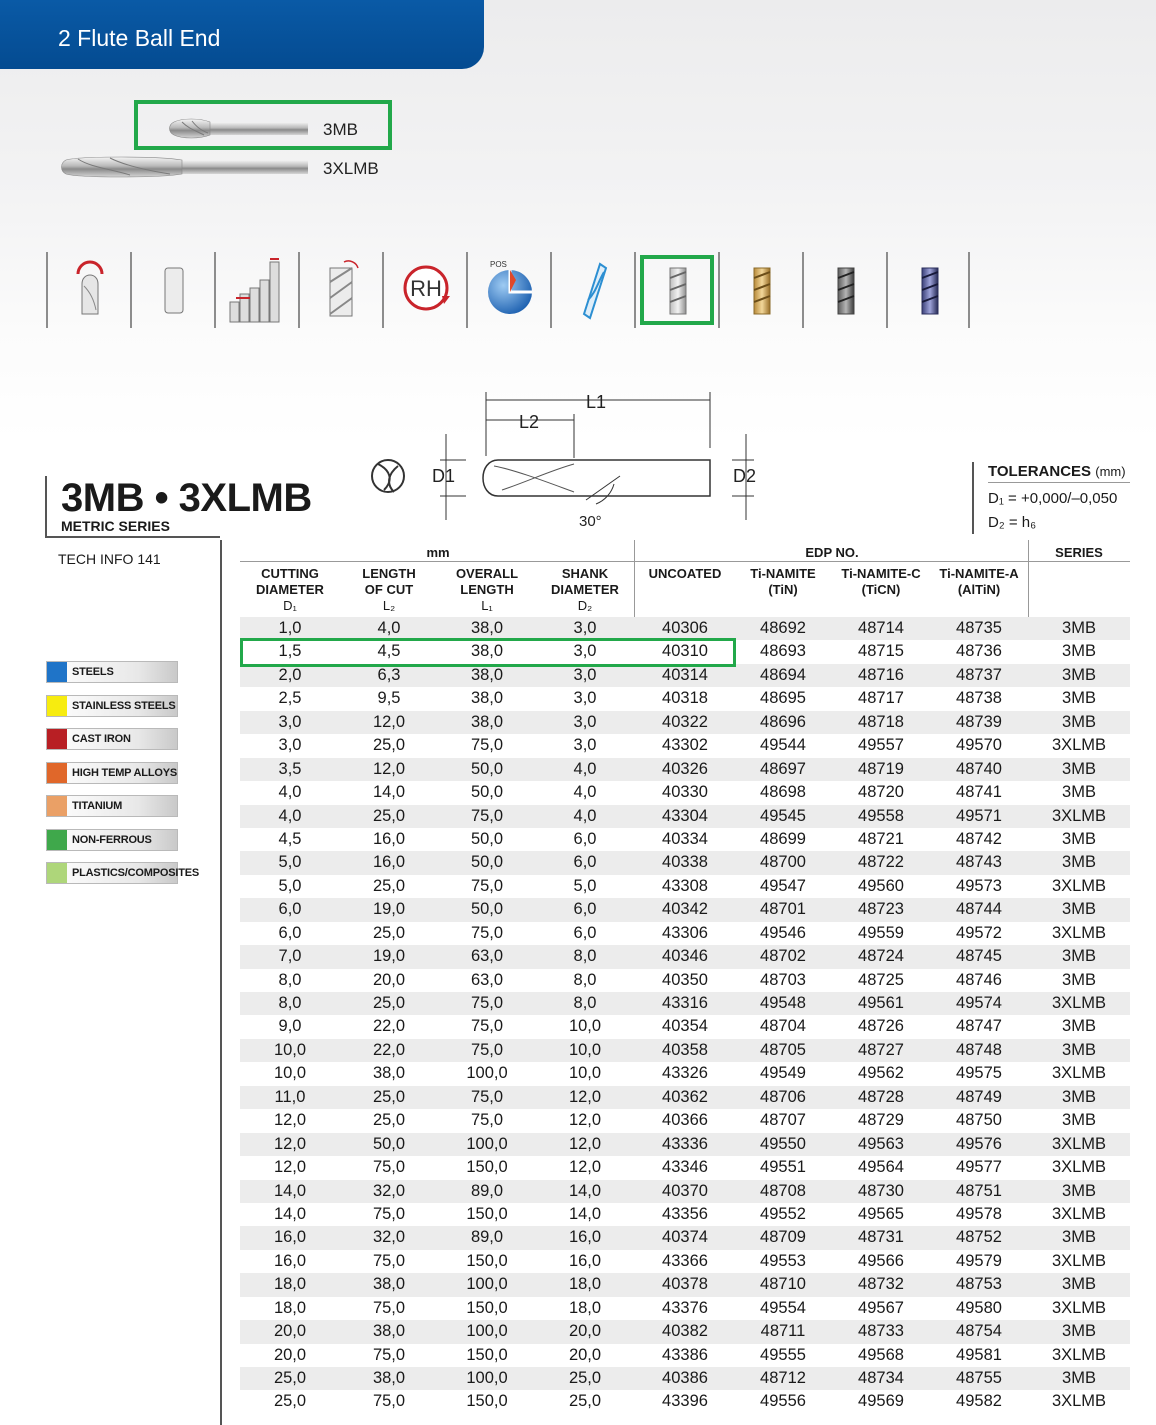  I want to click on col-header-cutting-symbol: D₁, so click(290, 605).